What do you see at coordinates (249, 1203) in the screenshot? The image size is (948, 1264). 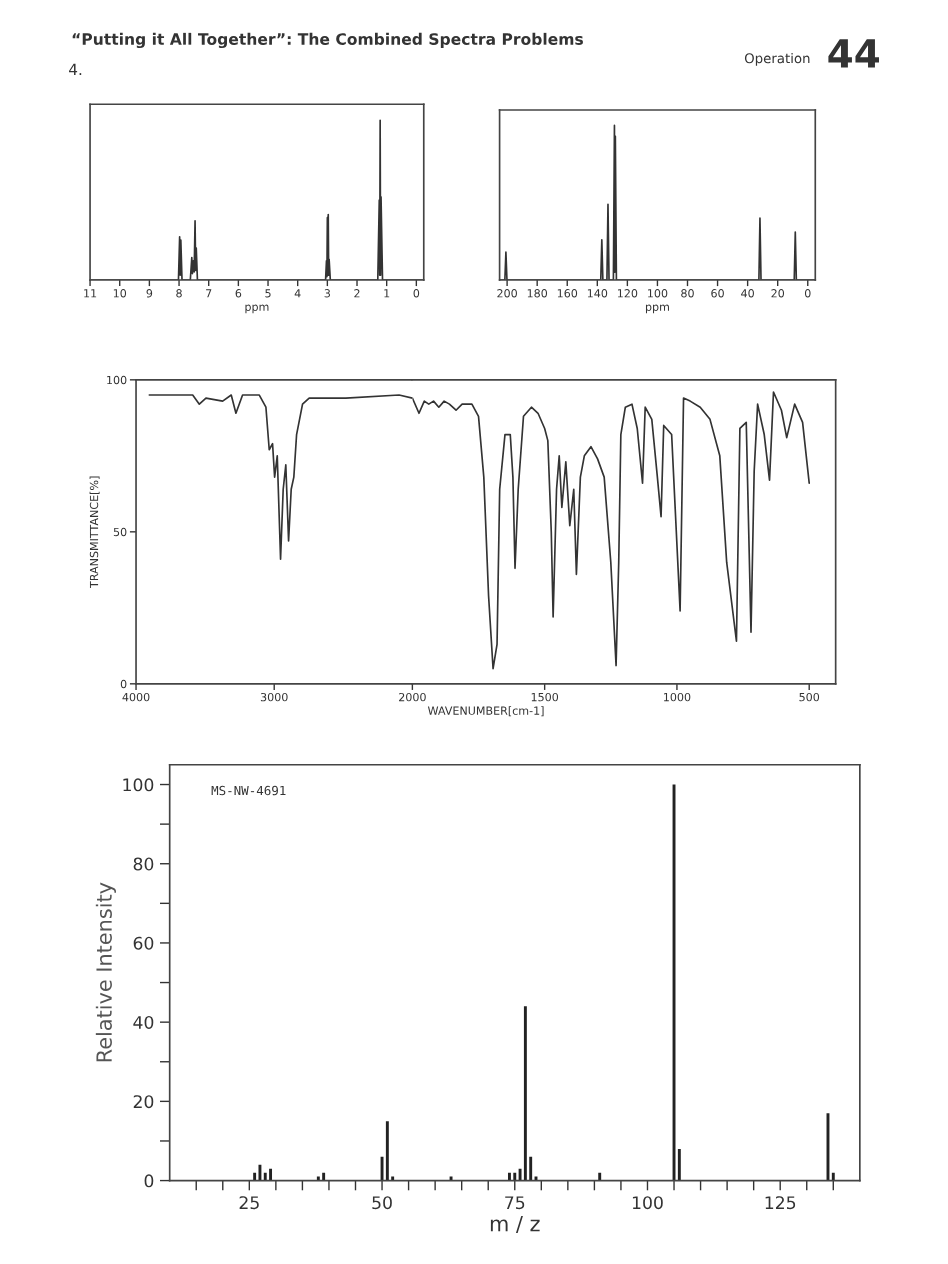 I see `x-tick-label: 25` at bounding box center [249, 1203].